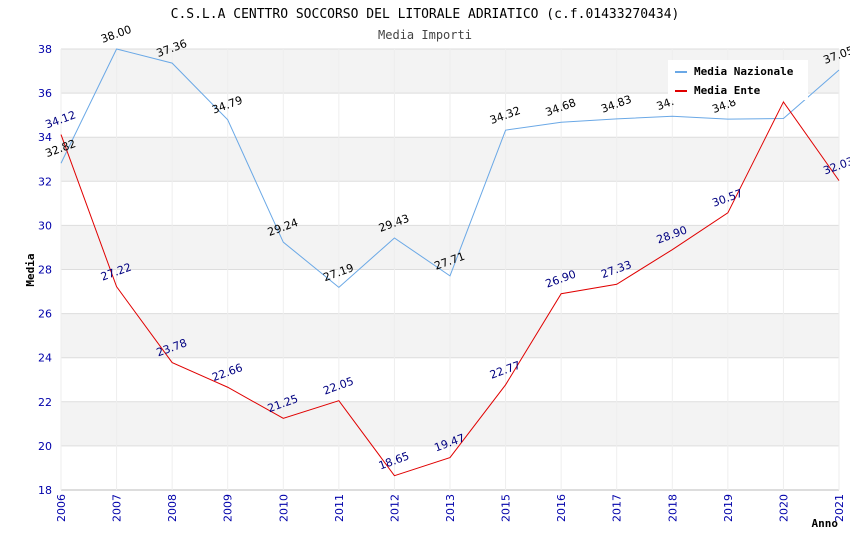  What do you see at coordinates (339, 508) in the screenshot?
I see `x-tick-label: 2011` at bounding box center [339, 508].